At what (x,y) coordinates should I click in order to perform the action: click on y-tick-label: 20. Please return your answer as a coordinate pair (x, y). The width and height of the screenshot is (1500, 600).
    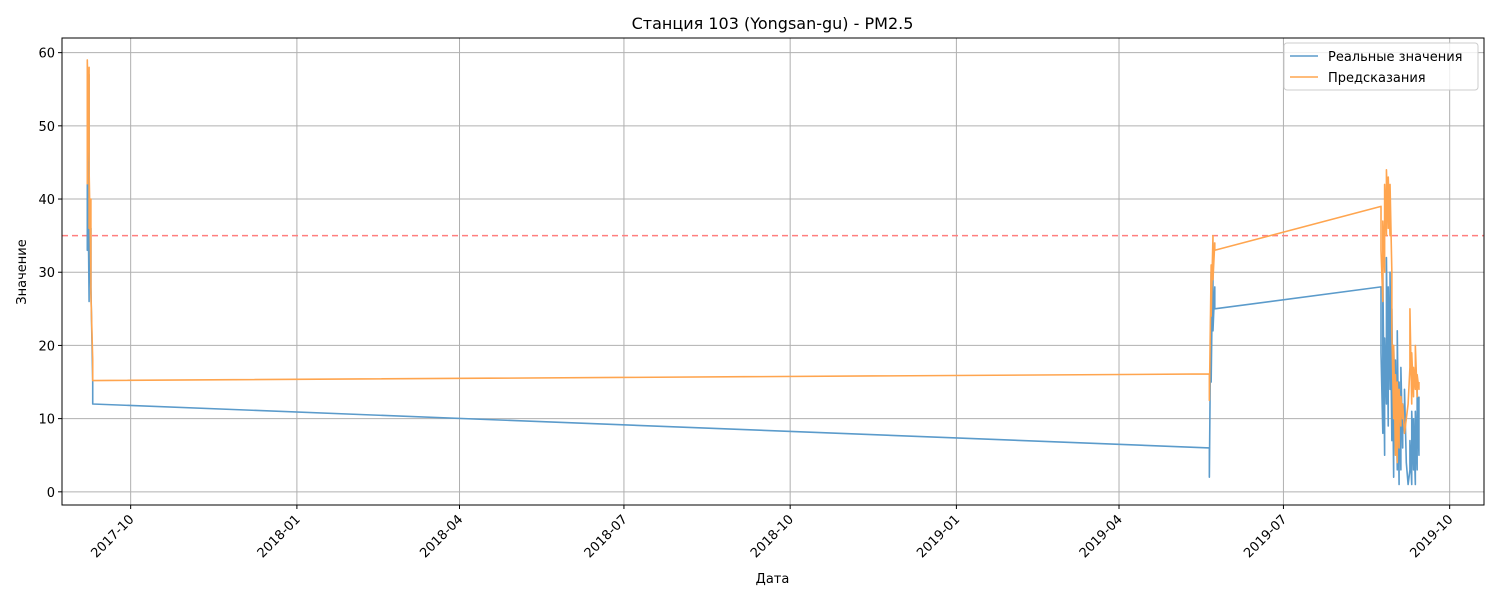
    Looking at the image, I should click on (46, 346).